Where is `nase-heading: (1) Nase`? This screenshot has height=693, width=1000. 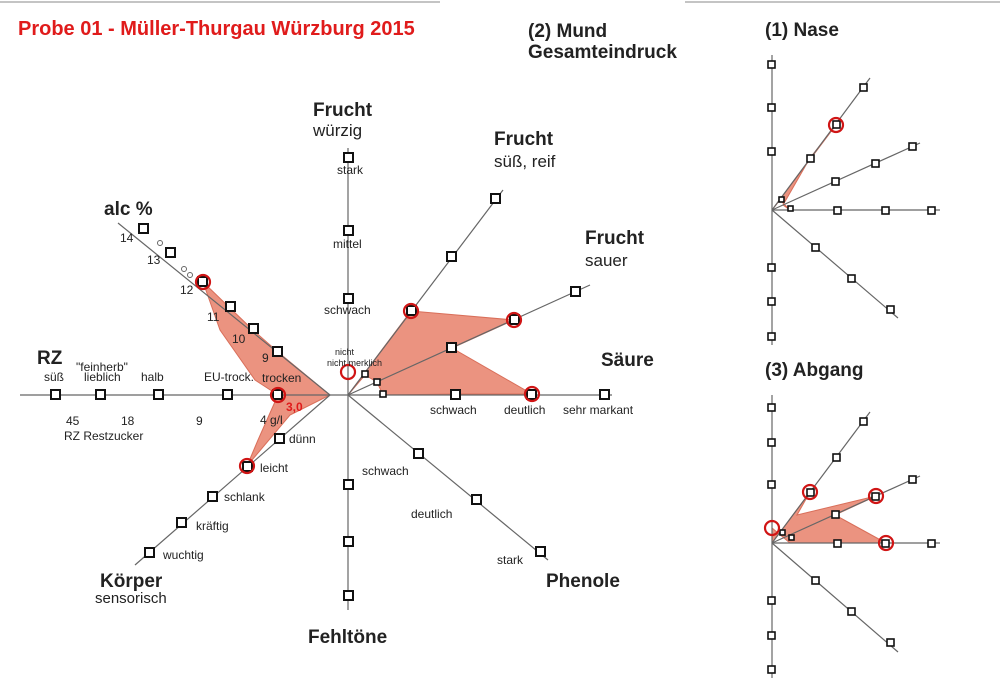 nase-heading: (1) Nase is located at coordinates (802, 30).